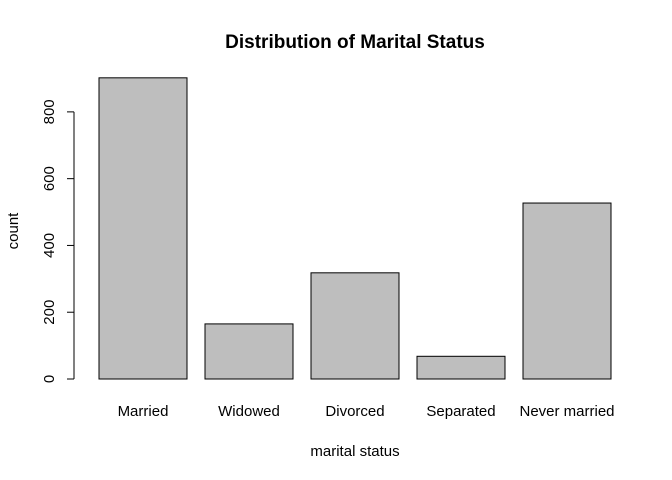 Image resolution: width=672 pixels, height=480 pixels. I want to click on x-tick-label: Divorced, so click(354, 411).